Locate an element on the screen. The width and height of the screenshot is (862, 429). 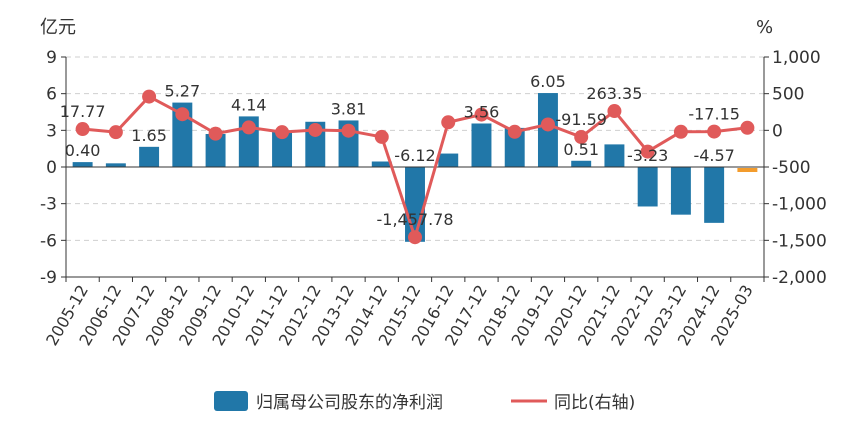
left-tick-label: -6 is located at coordinates (48, 241).